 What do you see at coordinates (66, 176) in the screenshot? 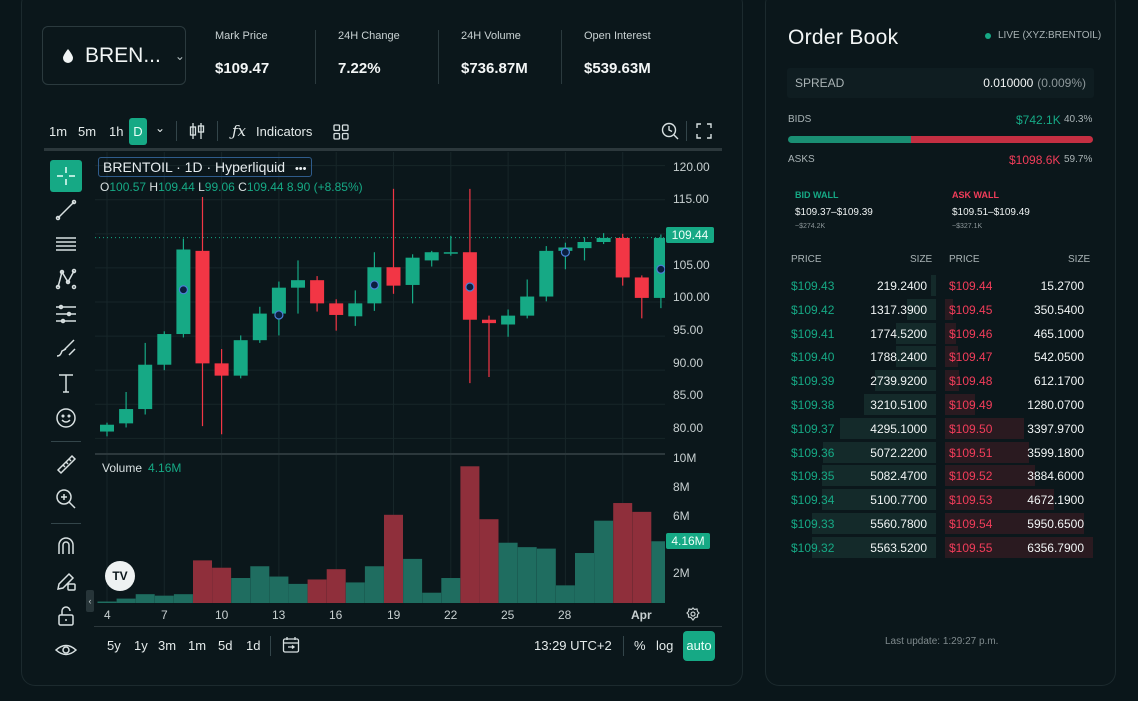
I see `crosshair-tool` at bounding box center [66, 176].